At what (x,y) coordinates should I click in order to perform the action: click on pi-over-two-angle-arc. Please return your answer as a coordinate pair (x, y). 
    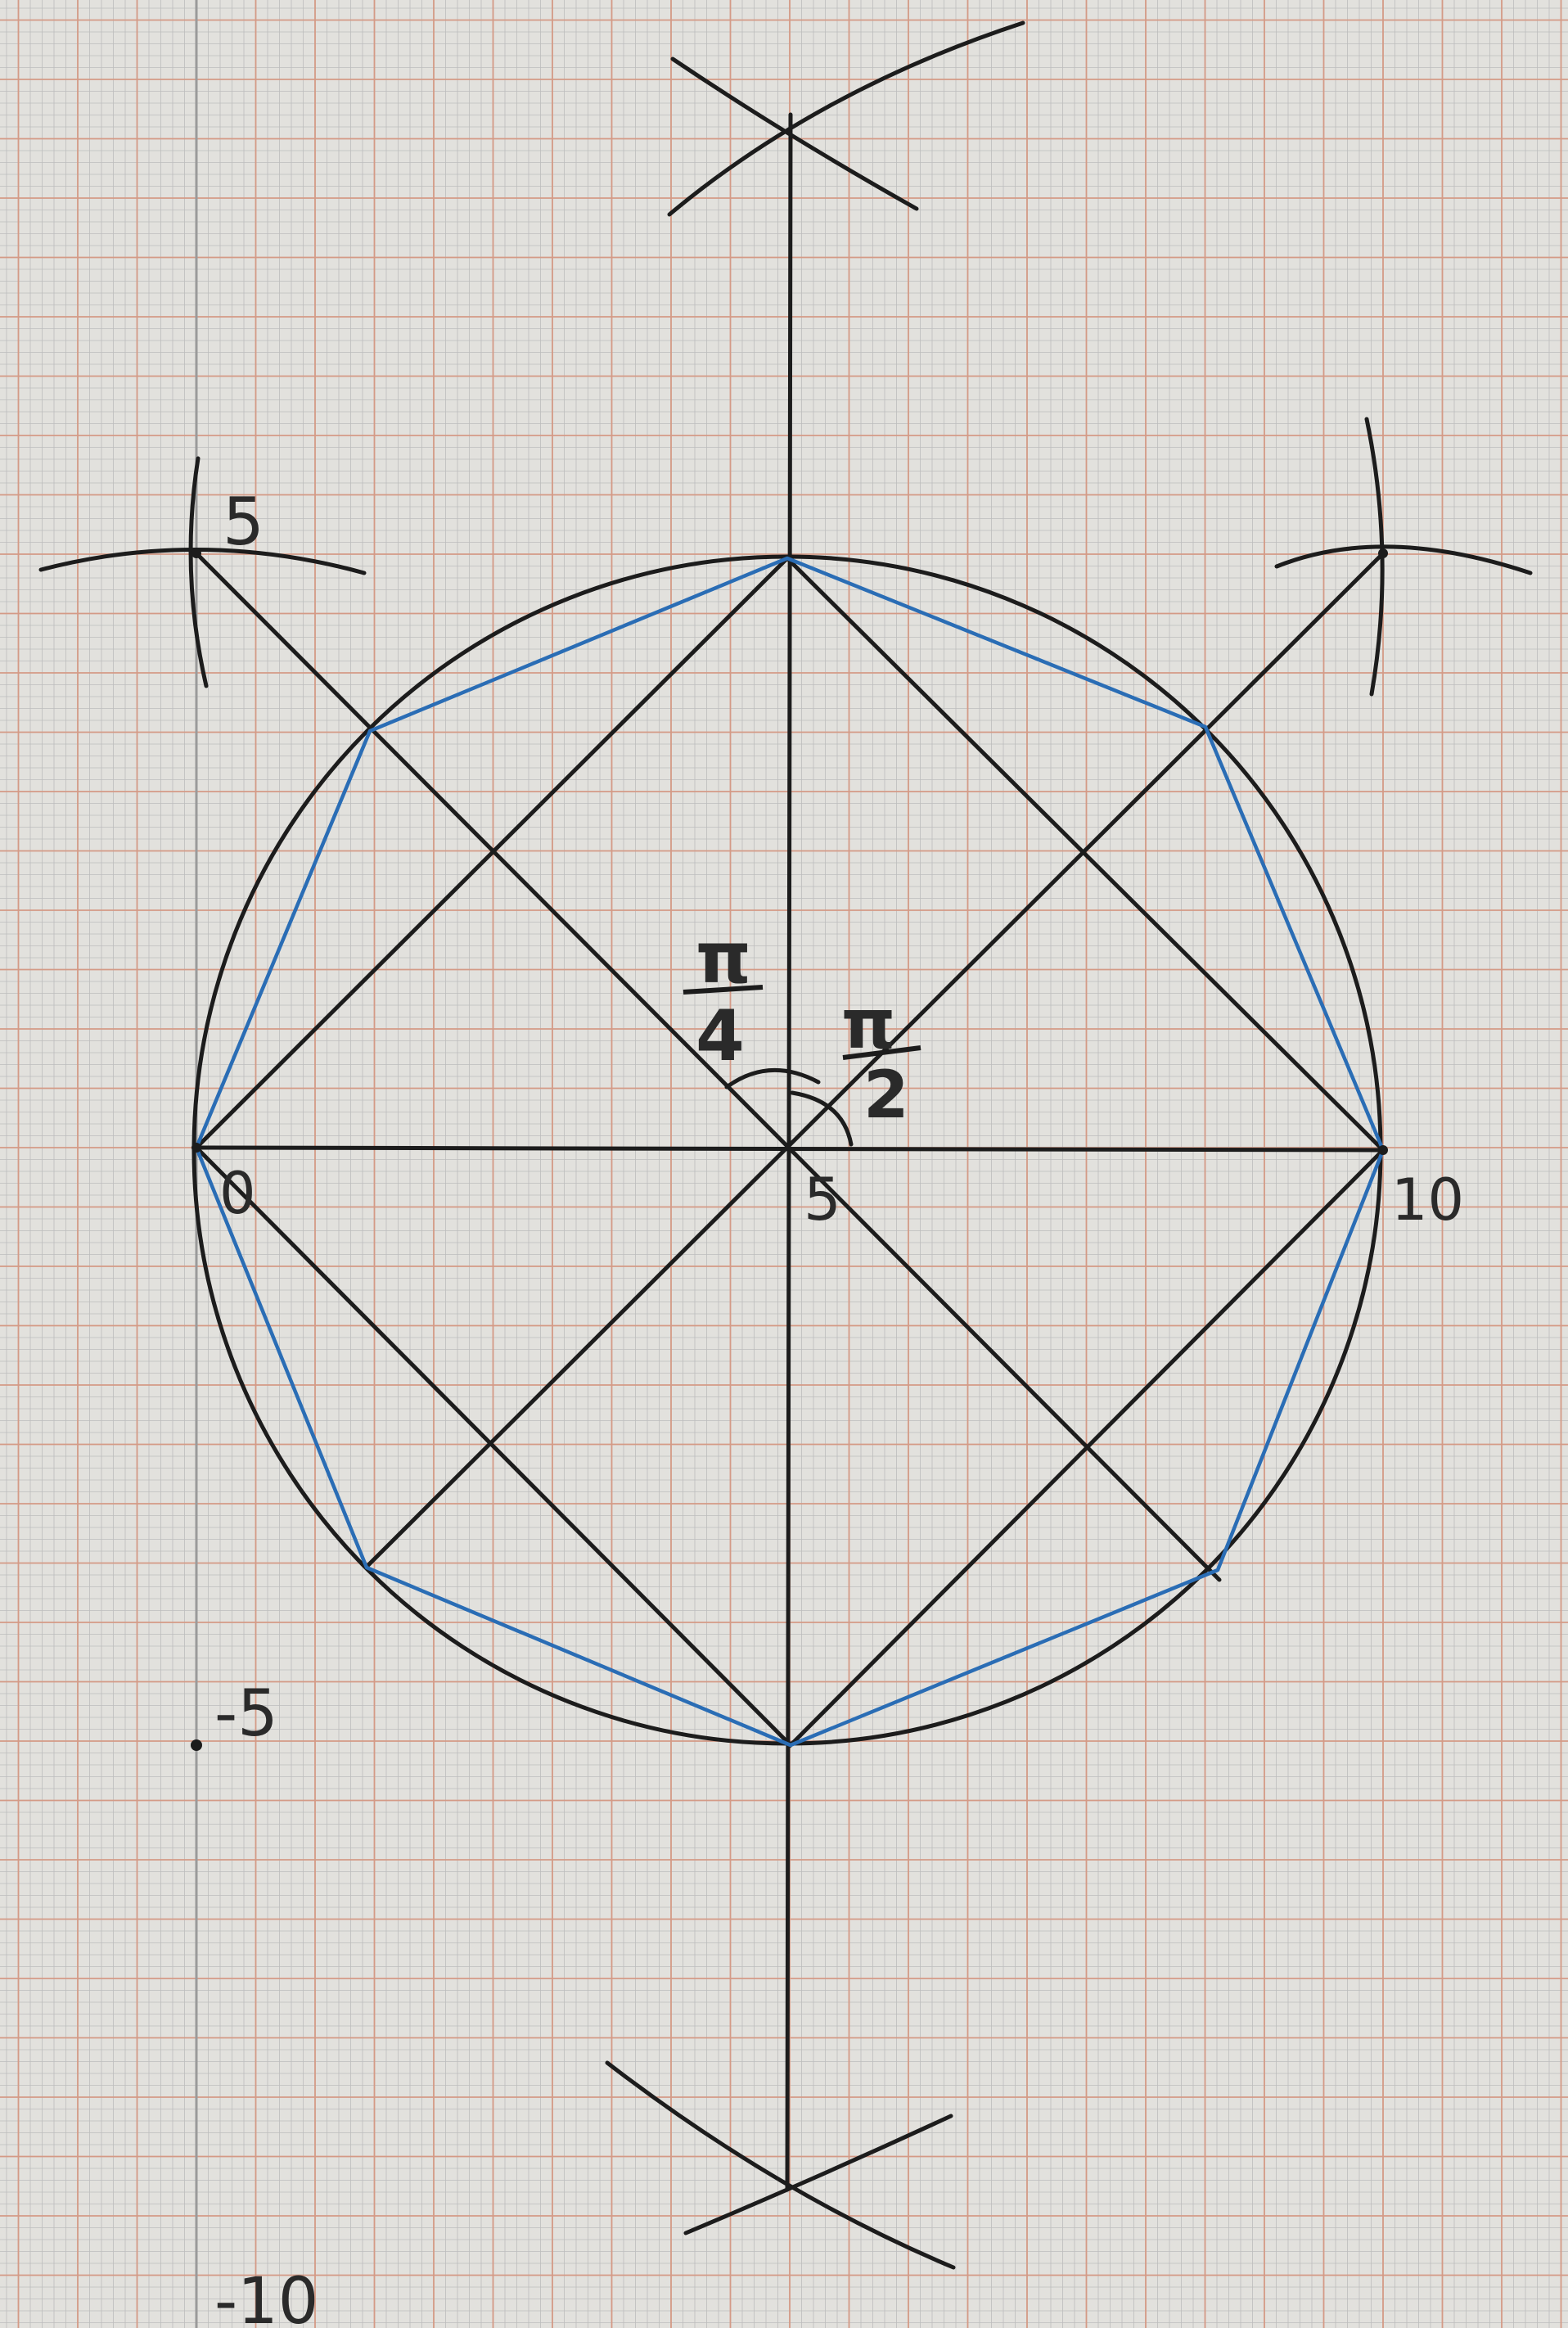
    Looking at the image, I should click on (822, 1118).